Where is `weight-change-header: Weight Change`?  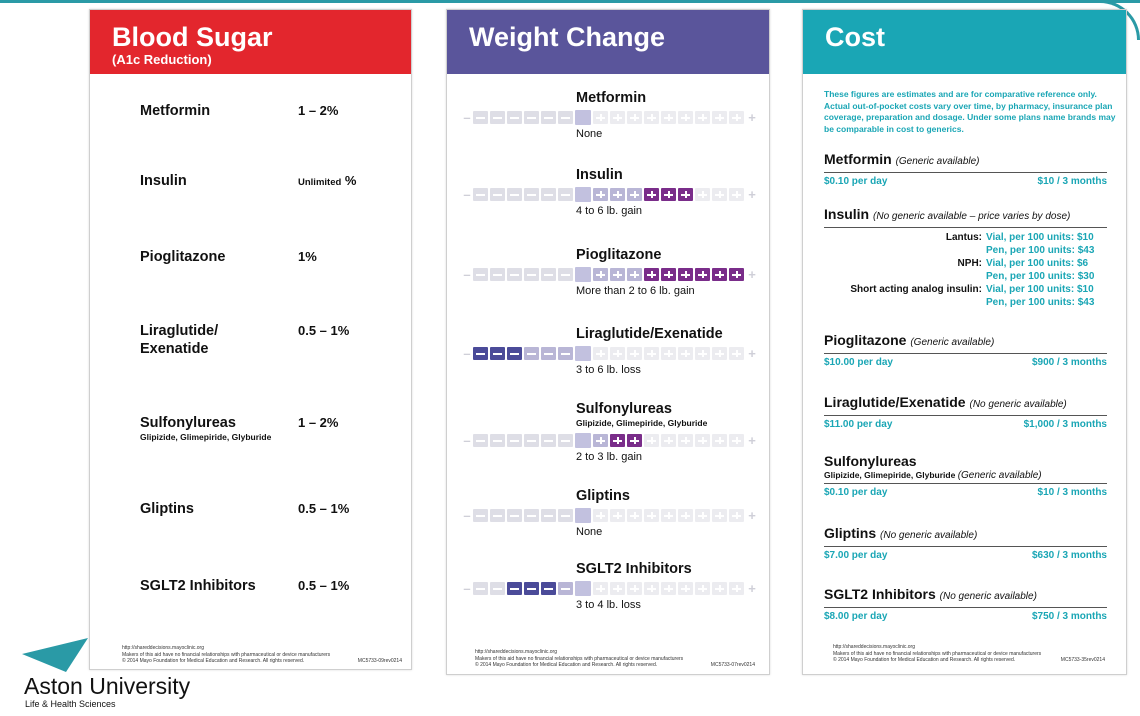
weight-change-header: Weight Change is located at coordinates (608, 42).